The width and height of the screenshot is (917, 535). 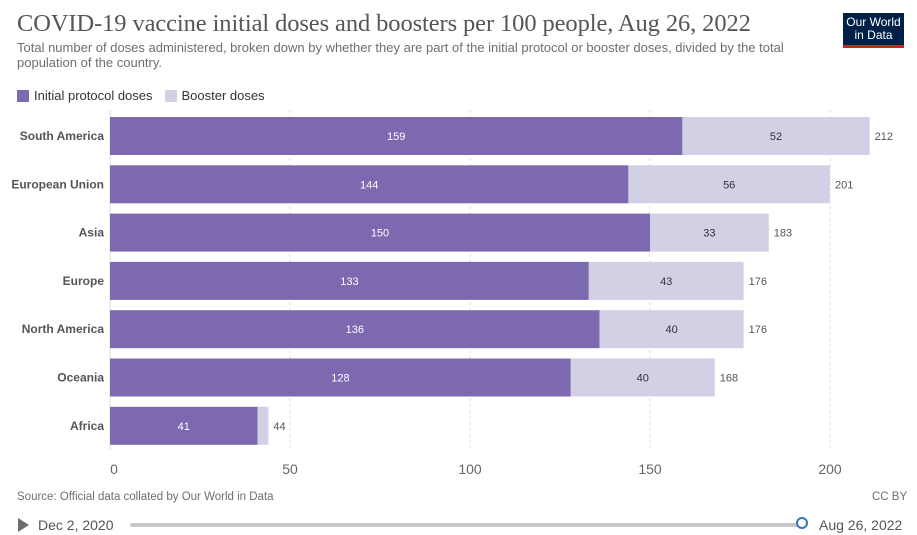 What do you see at coordinates (830, 469) in the screenshot?
I see `x-tick-label: 200` at bounding box center [830, 469].